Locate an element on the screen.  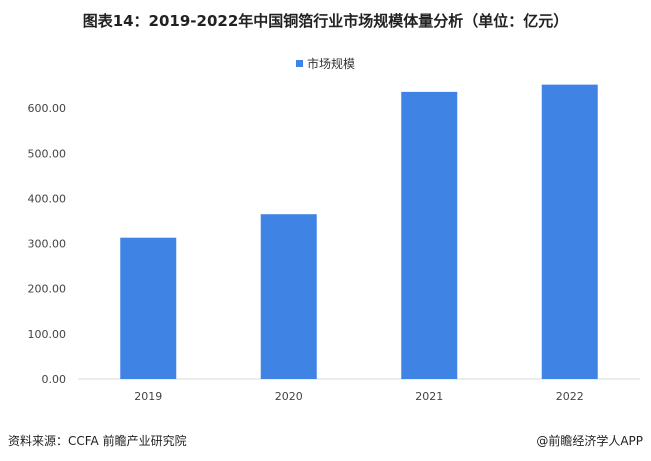
chart-legend: 市场规模 is located at coordinates (325, 63).